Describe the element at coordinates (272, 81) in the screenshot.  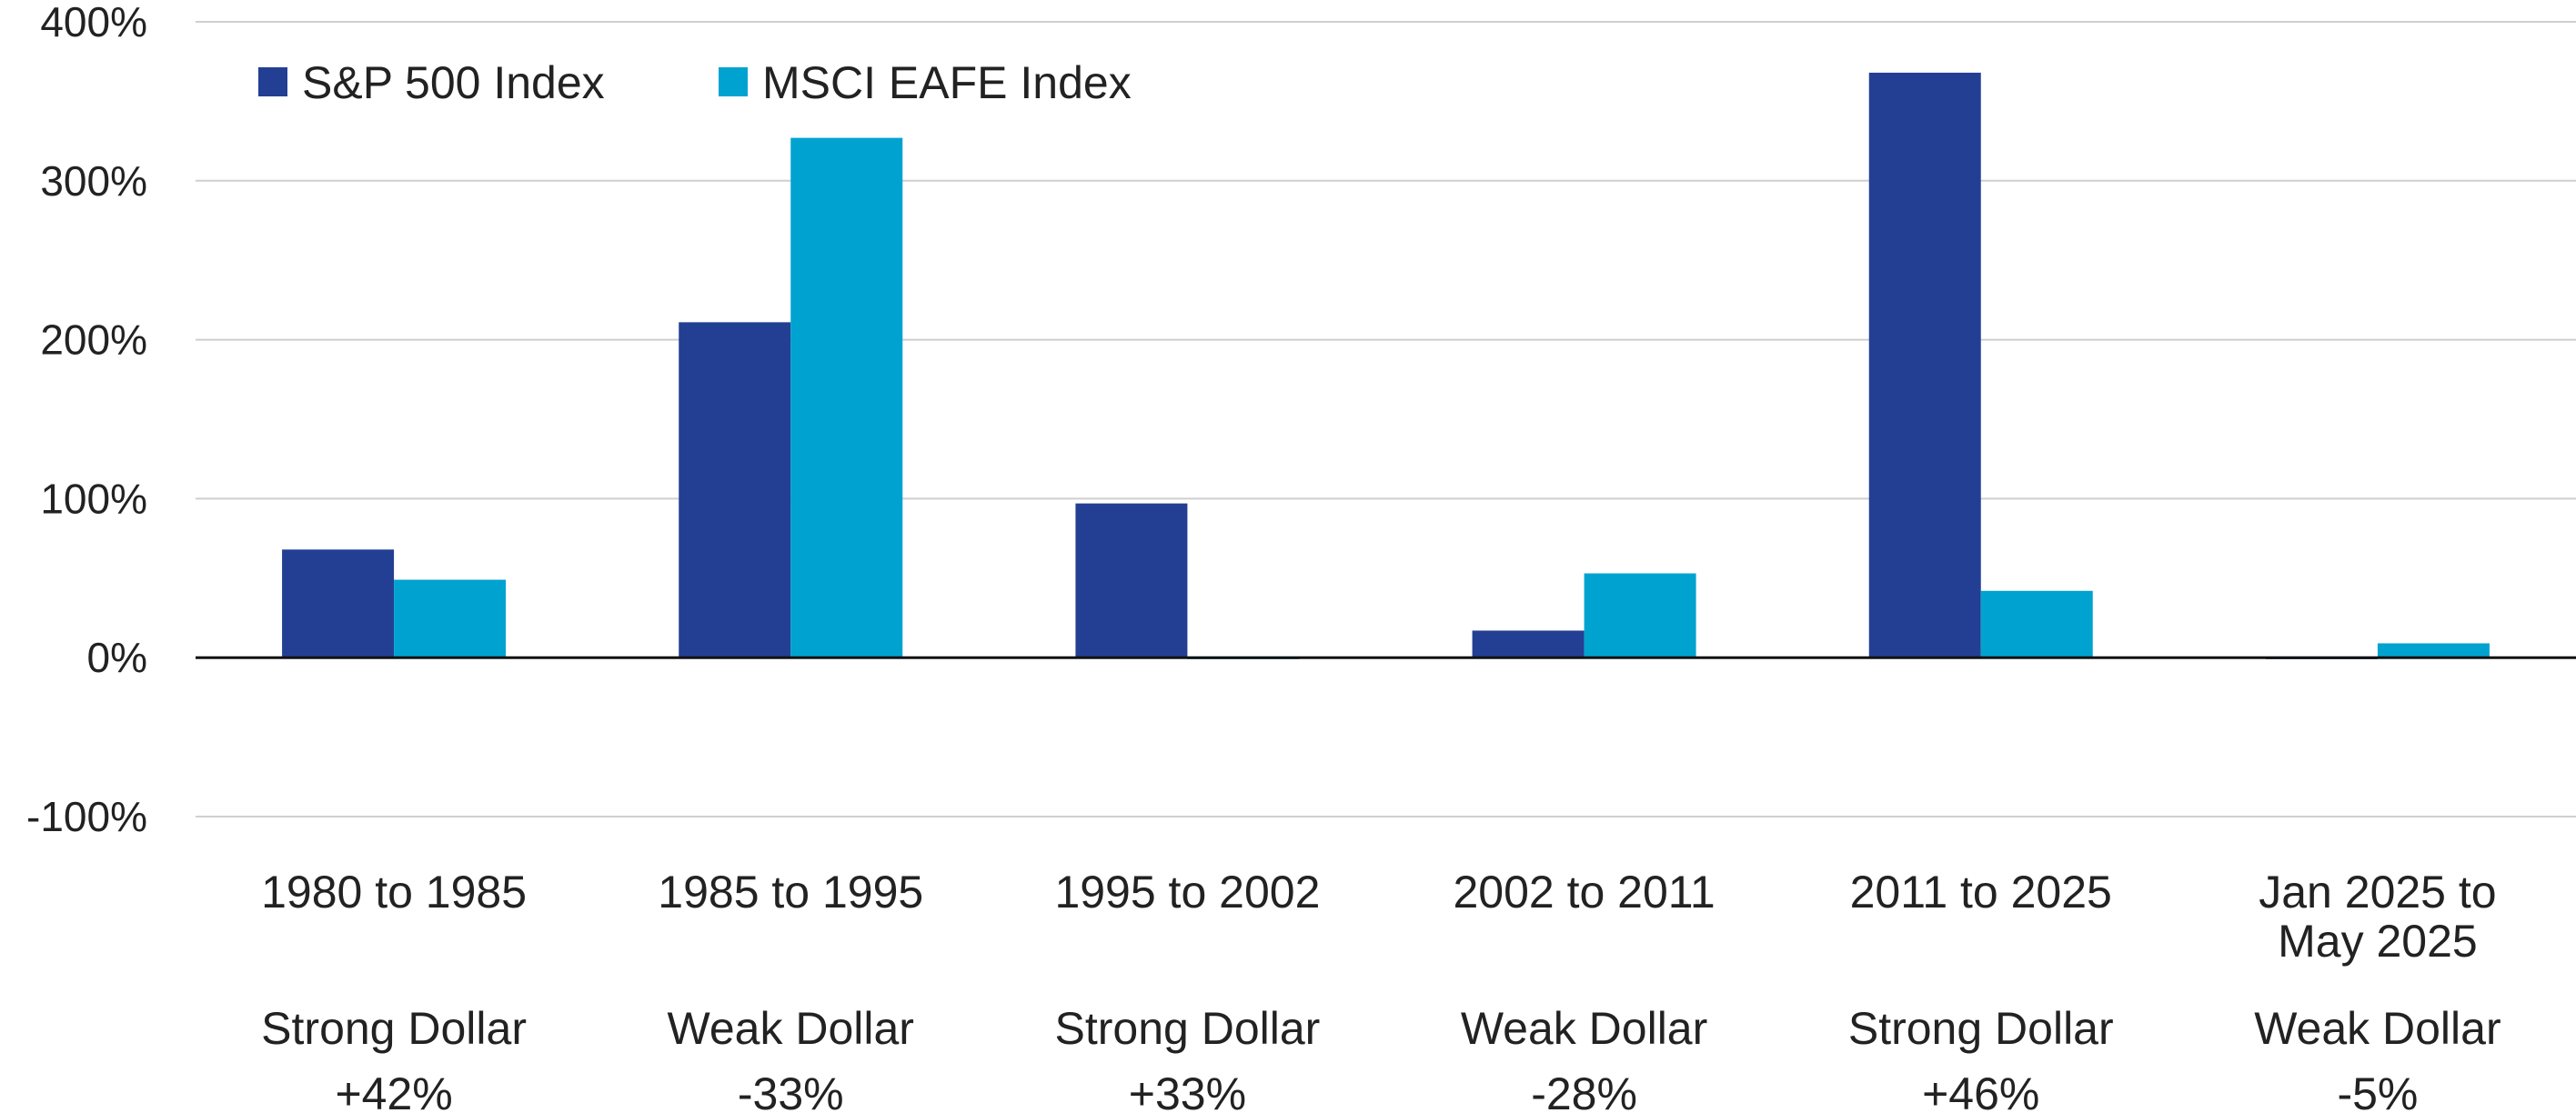
I see `legend-swatch-sp500` at that location.